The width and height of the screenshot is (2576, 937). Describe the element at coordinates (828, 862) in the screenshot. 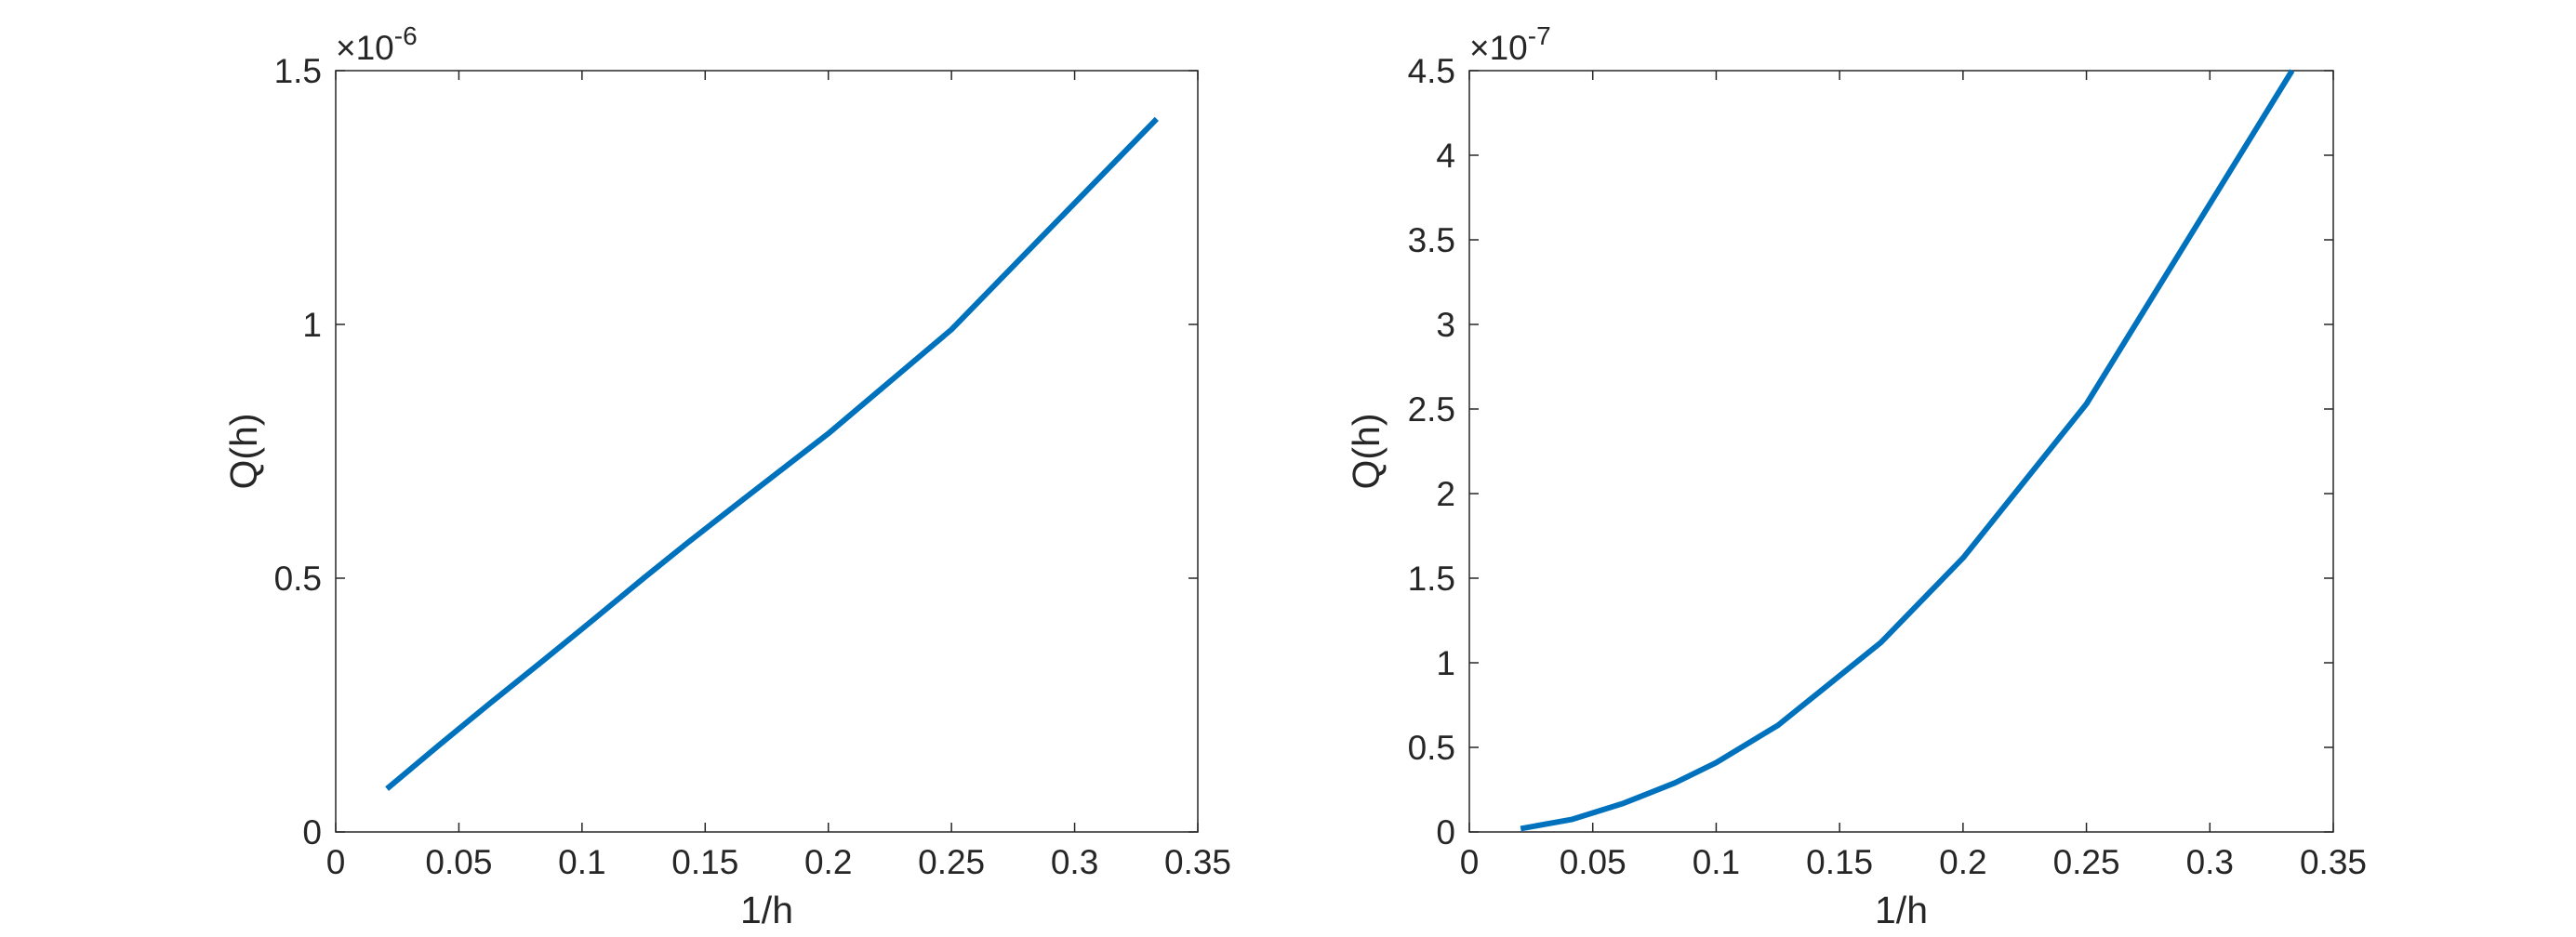

I see `chart-left-xtick-label: 0.2` at that location.